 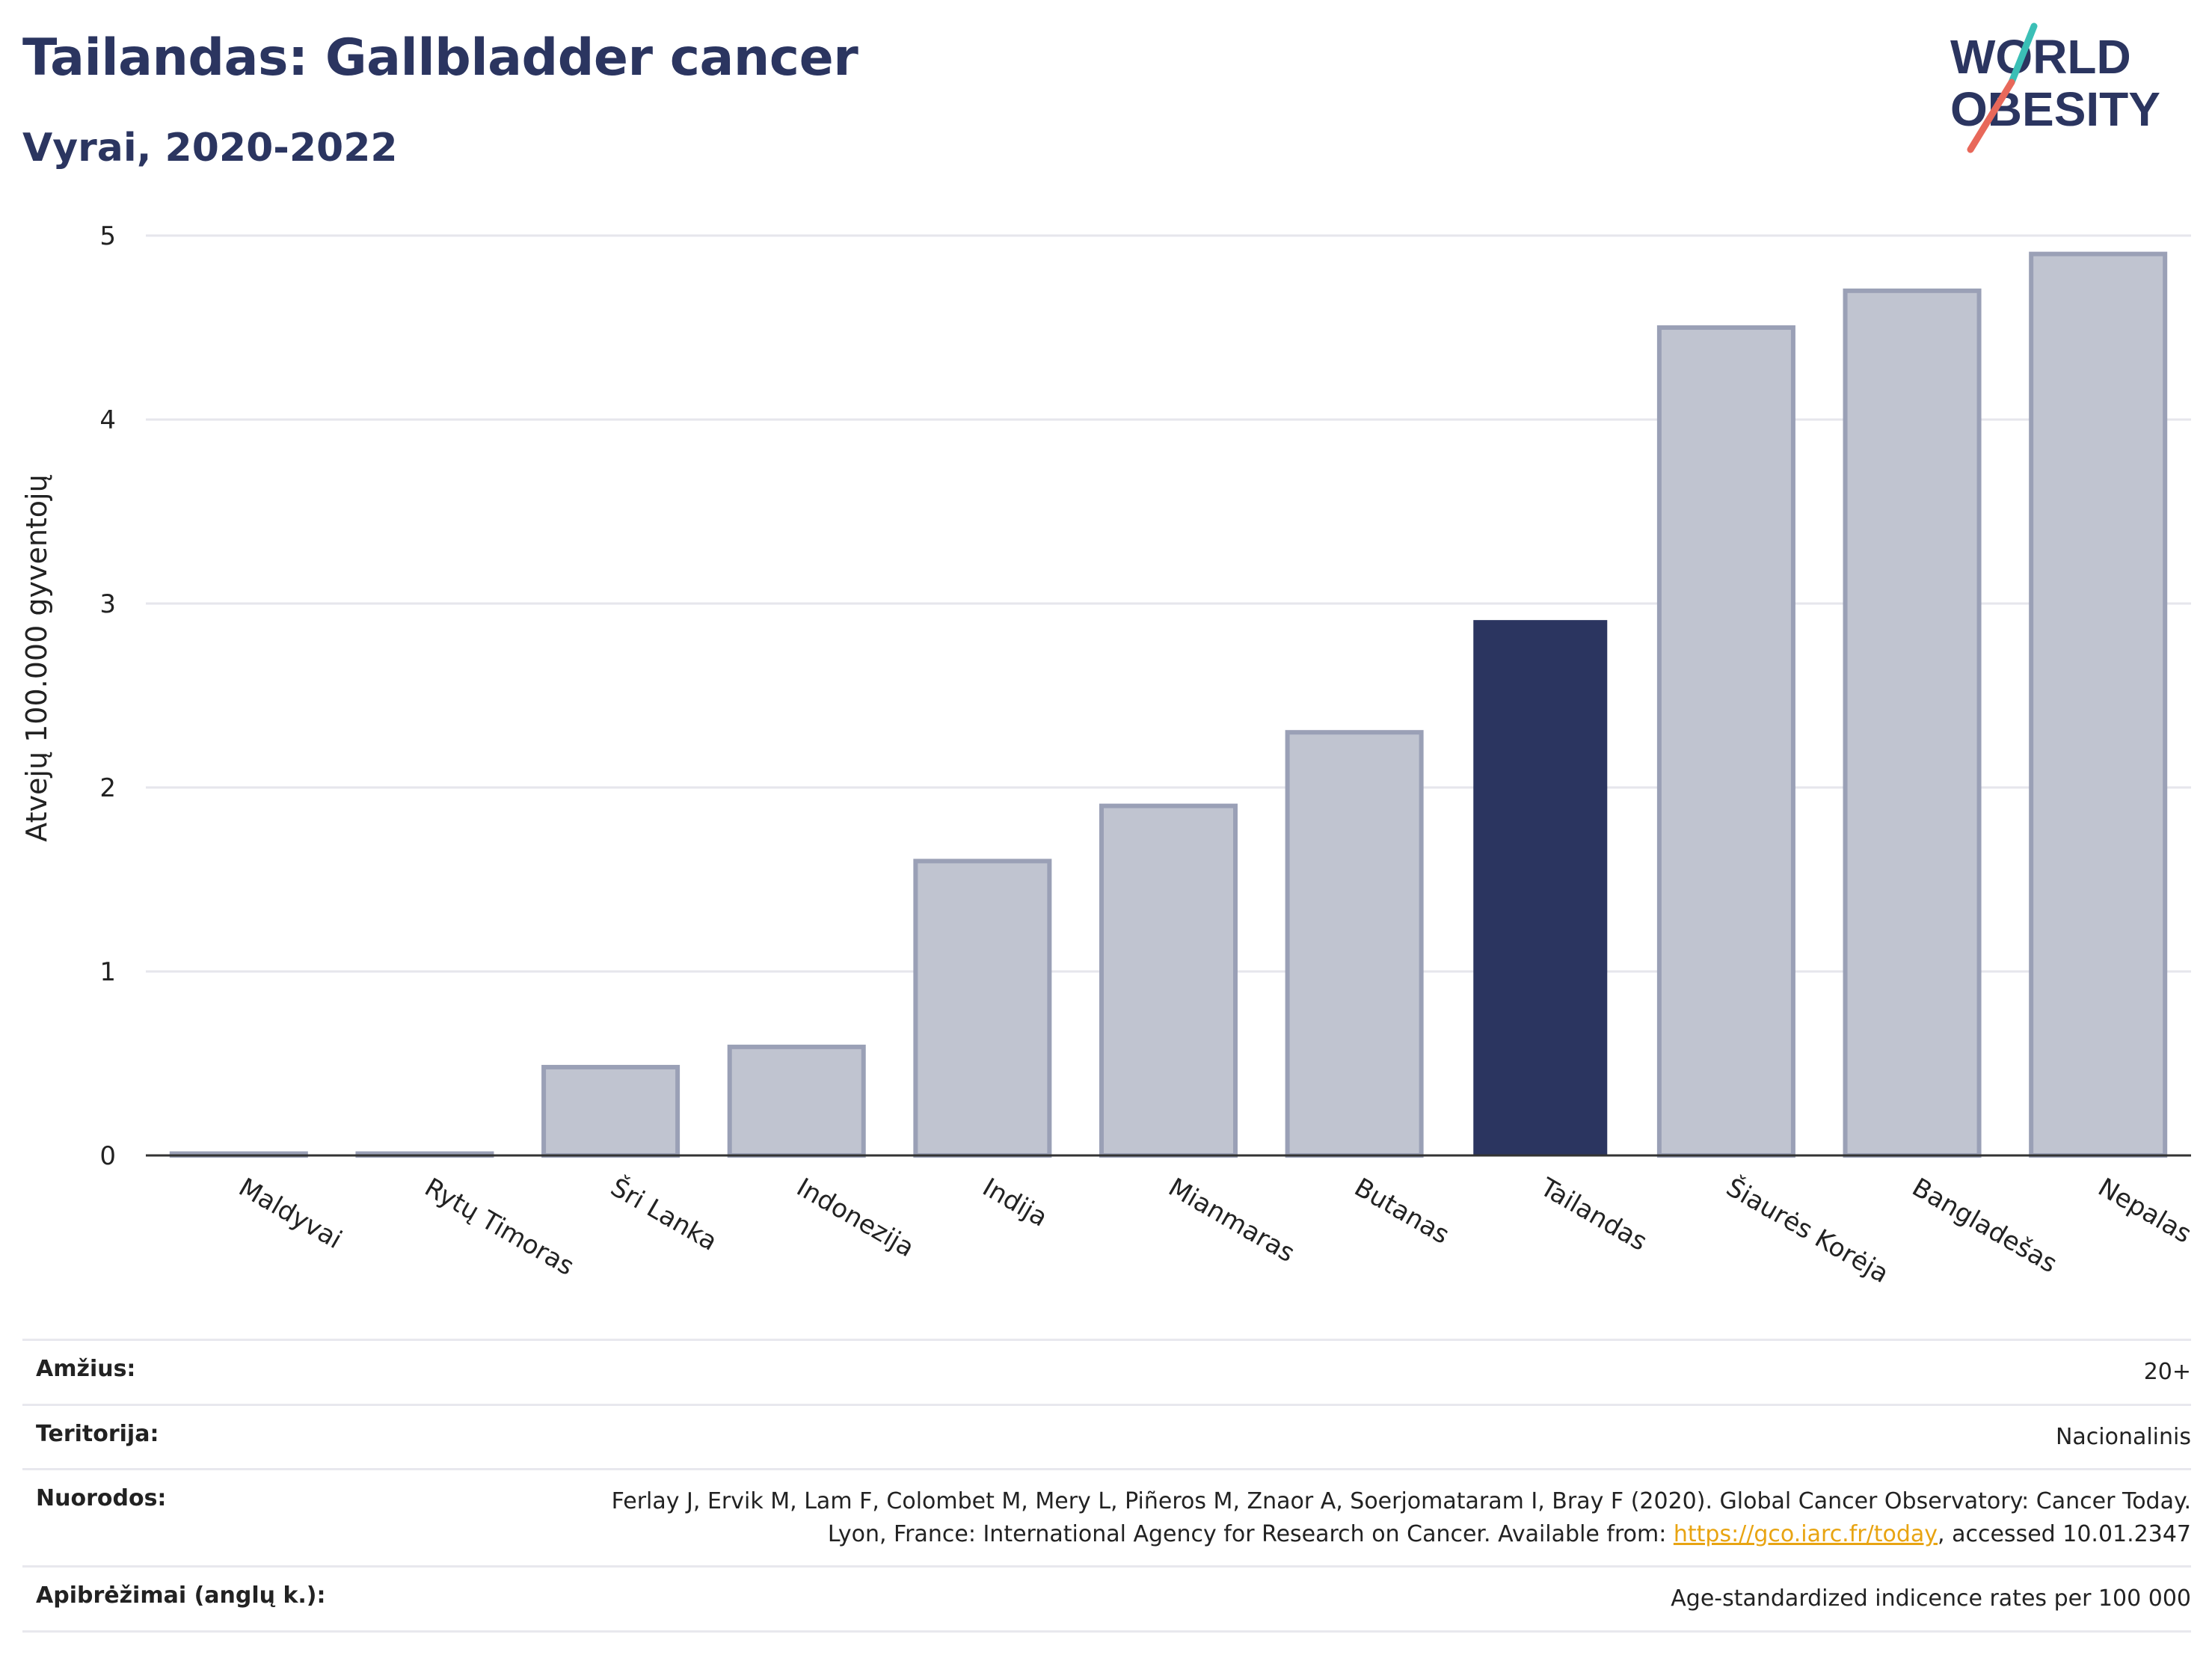 What do you see at coordinates (36, 657) in the screenshot?
I see `y-axis-title: Atvejų 100.000 gyventojų` at bounding box center [36, 657].